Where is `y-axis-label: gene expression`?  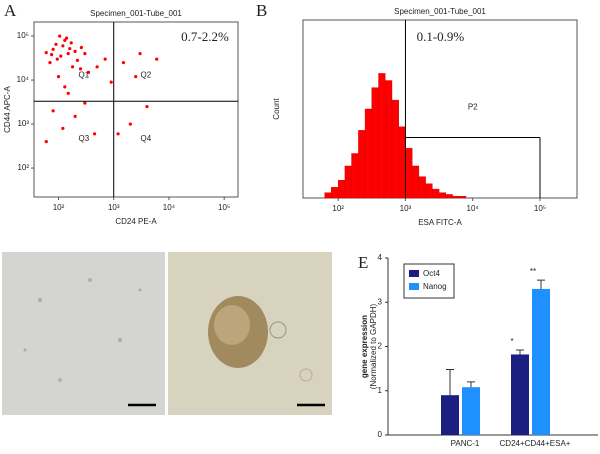 y-axis-label: gene expression is located at coordinates (364, 346).